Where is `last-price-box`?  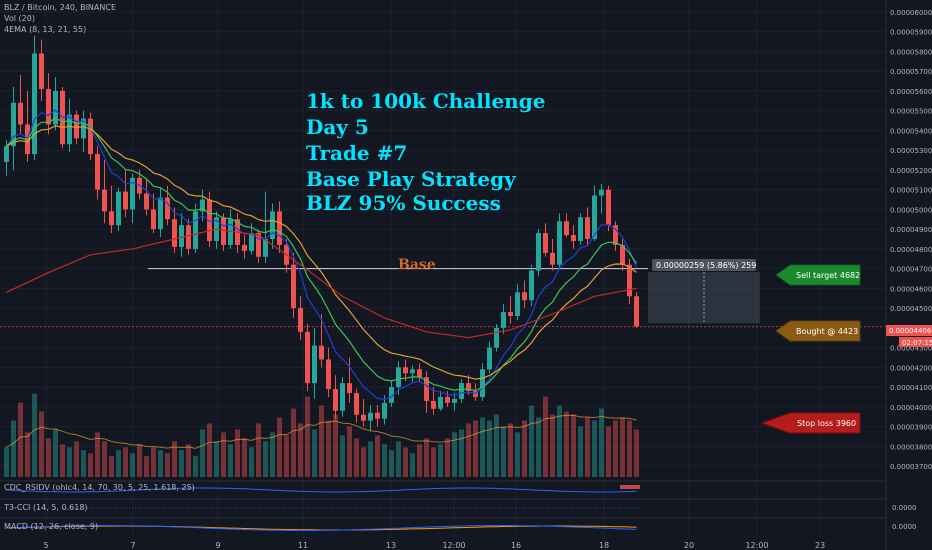 last-price-box is located at coordinates (909, 330).